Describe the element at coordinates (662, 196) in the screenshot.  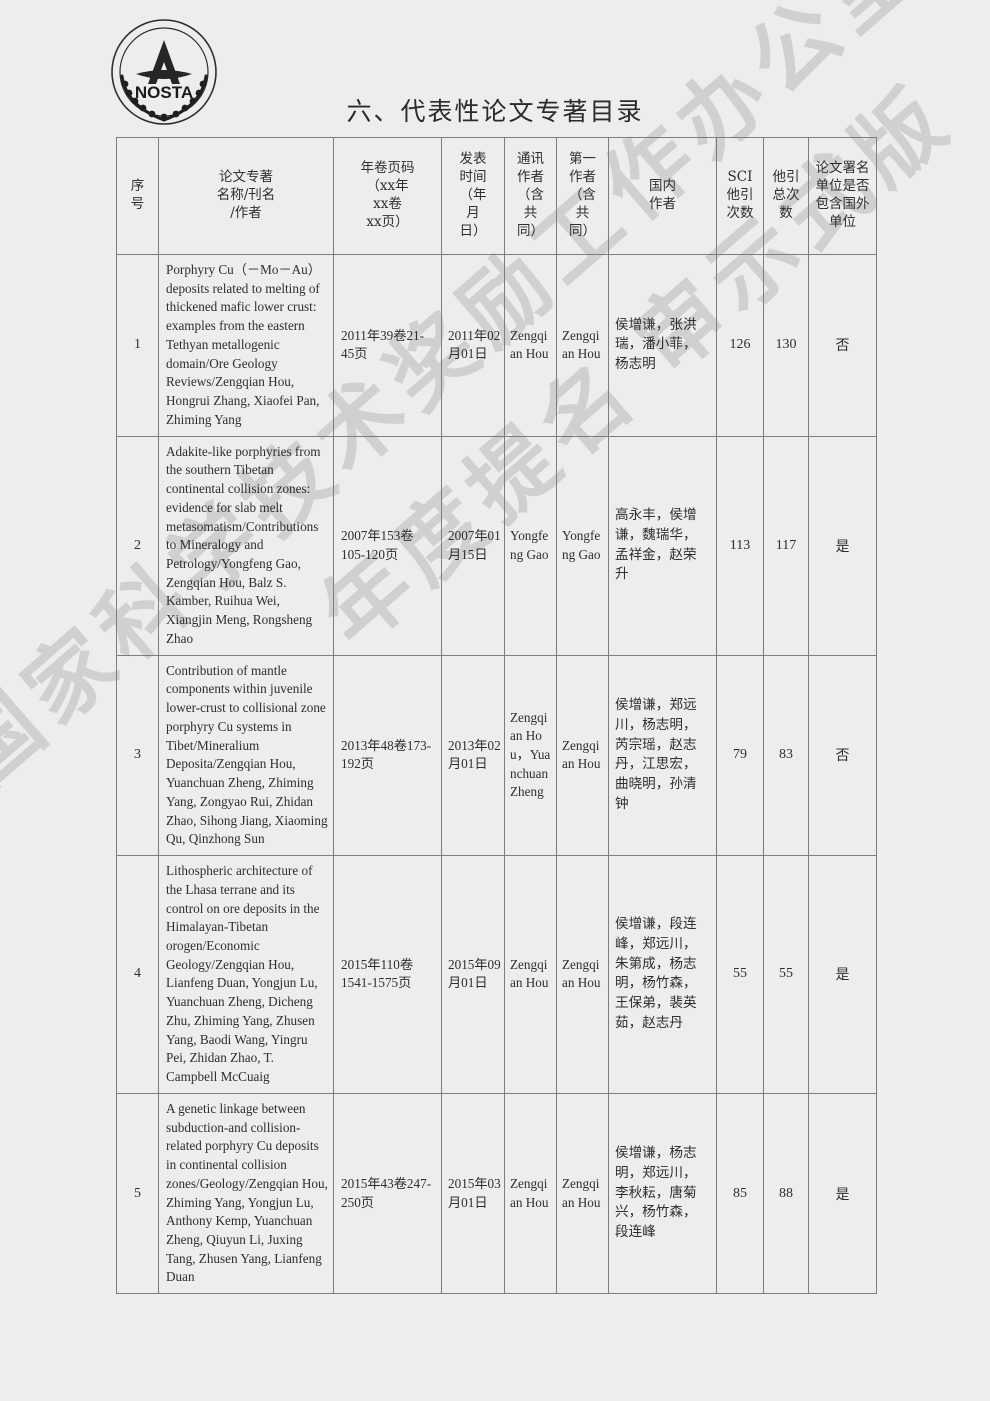
I see `header-domestic-authors: 国内 作者` at that location.